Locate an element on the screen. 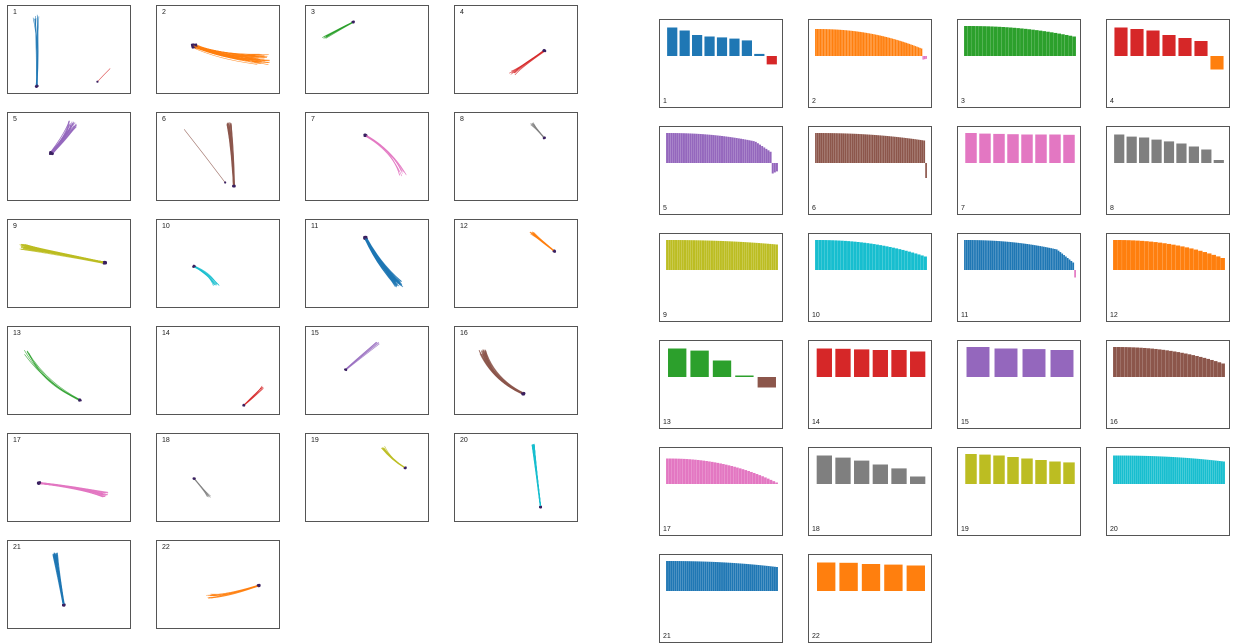 This screenshot has width=1237, height=643. trajectory-panel-5: 5 is located at coordinates (69, 156).